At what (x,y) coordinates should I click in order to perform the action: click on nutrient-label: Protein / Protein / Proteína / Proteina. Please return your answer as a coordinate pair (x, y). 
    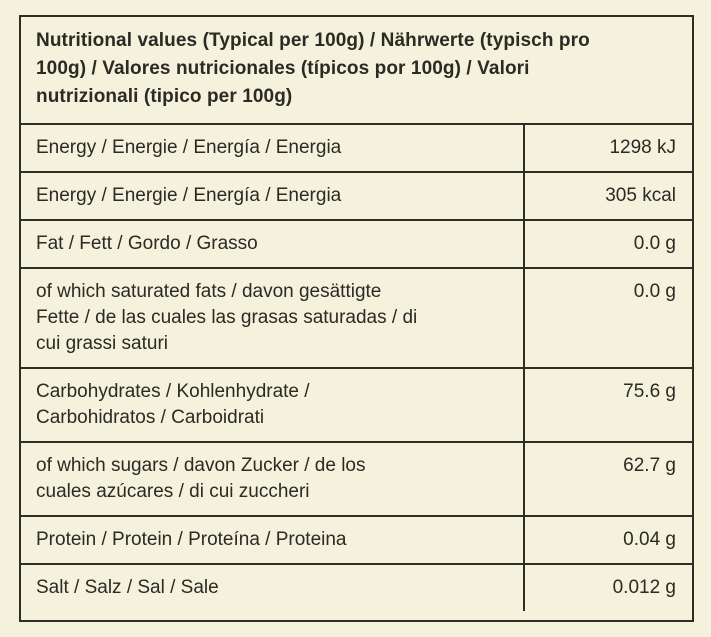
    Looking at the image, I should click on (273, 540).